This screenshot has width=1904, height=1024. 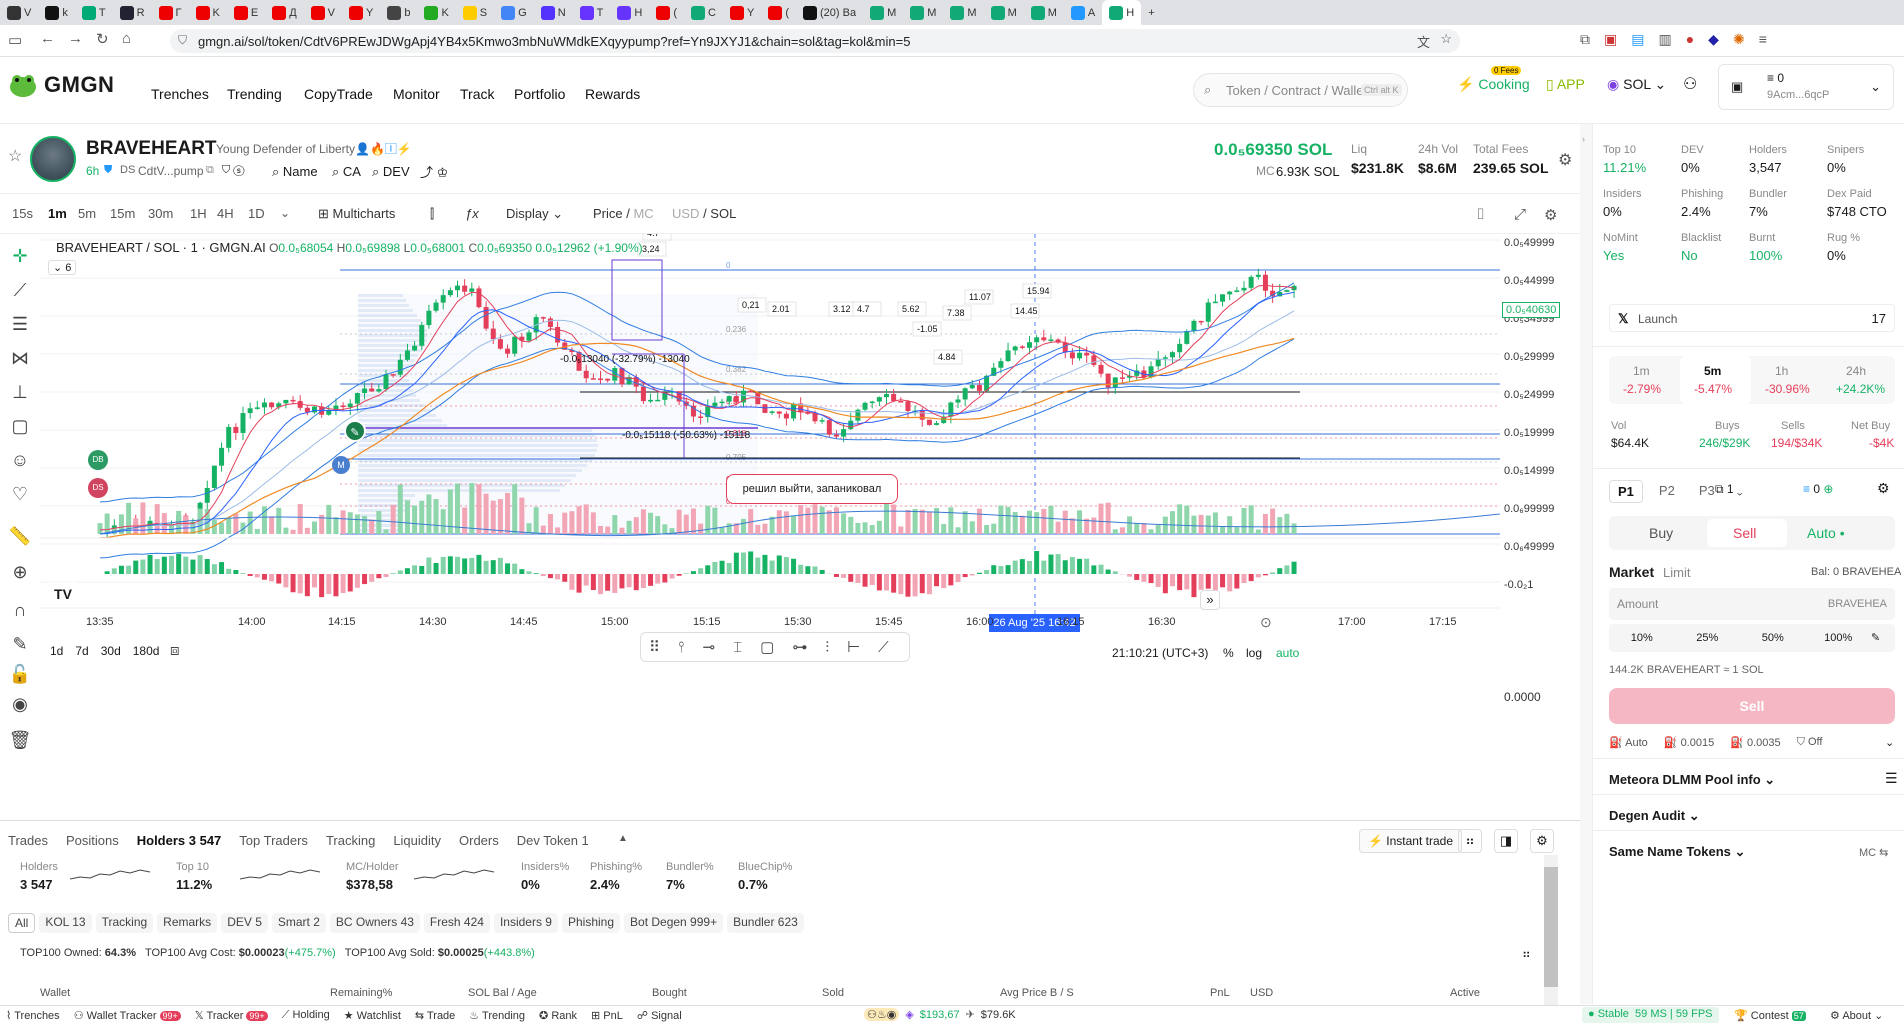 What do you see at coordinates (20, 256) in the screenshot?
I see `crosshair-icon: ✛` at bounding box center [20, 256].